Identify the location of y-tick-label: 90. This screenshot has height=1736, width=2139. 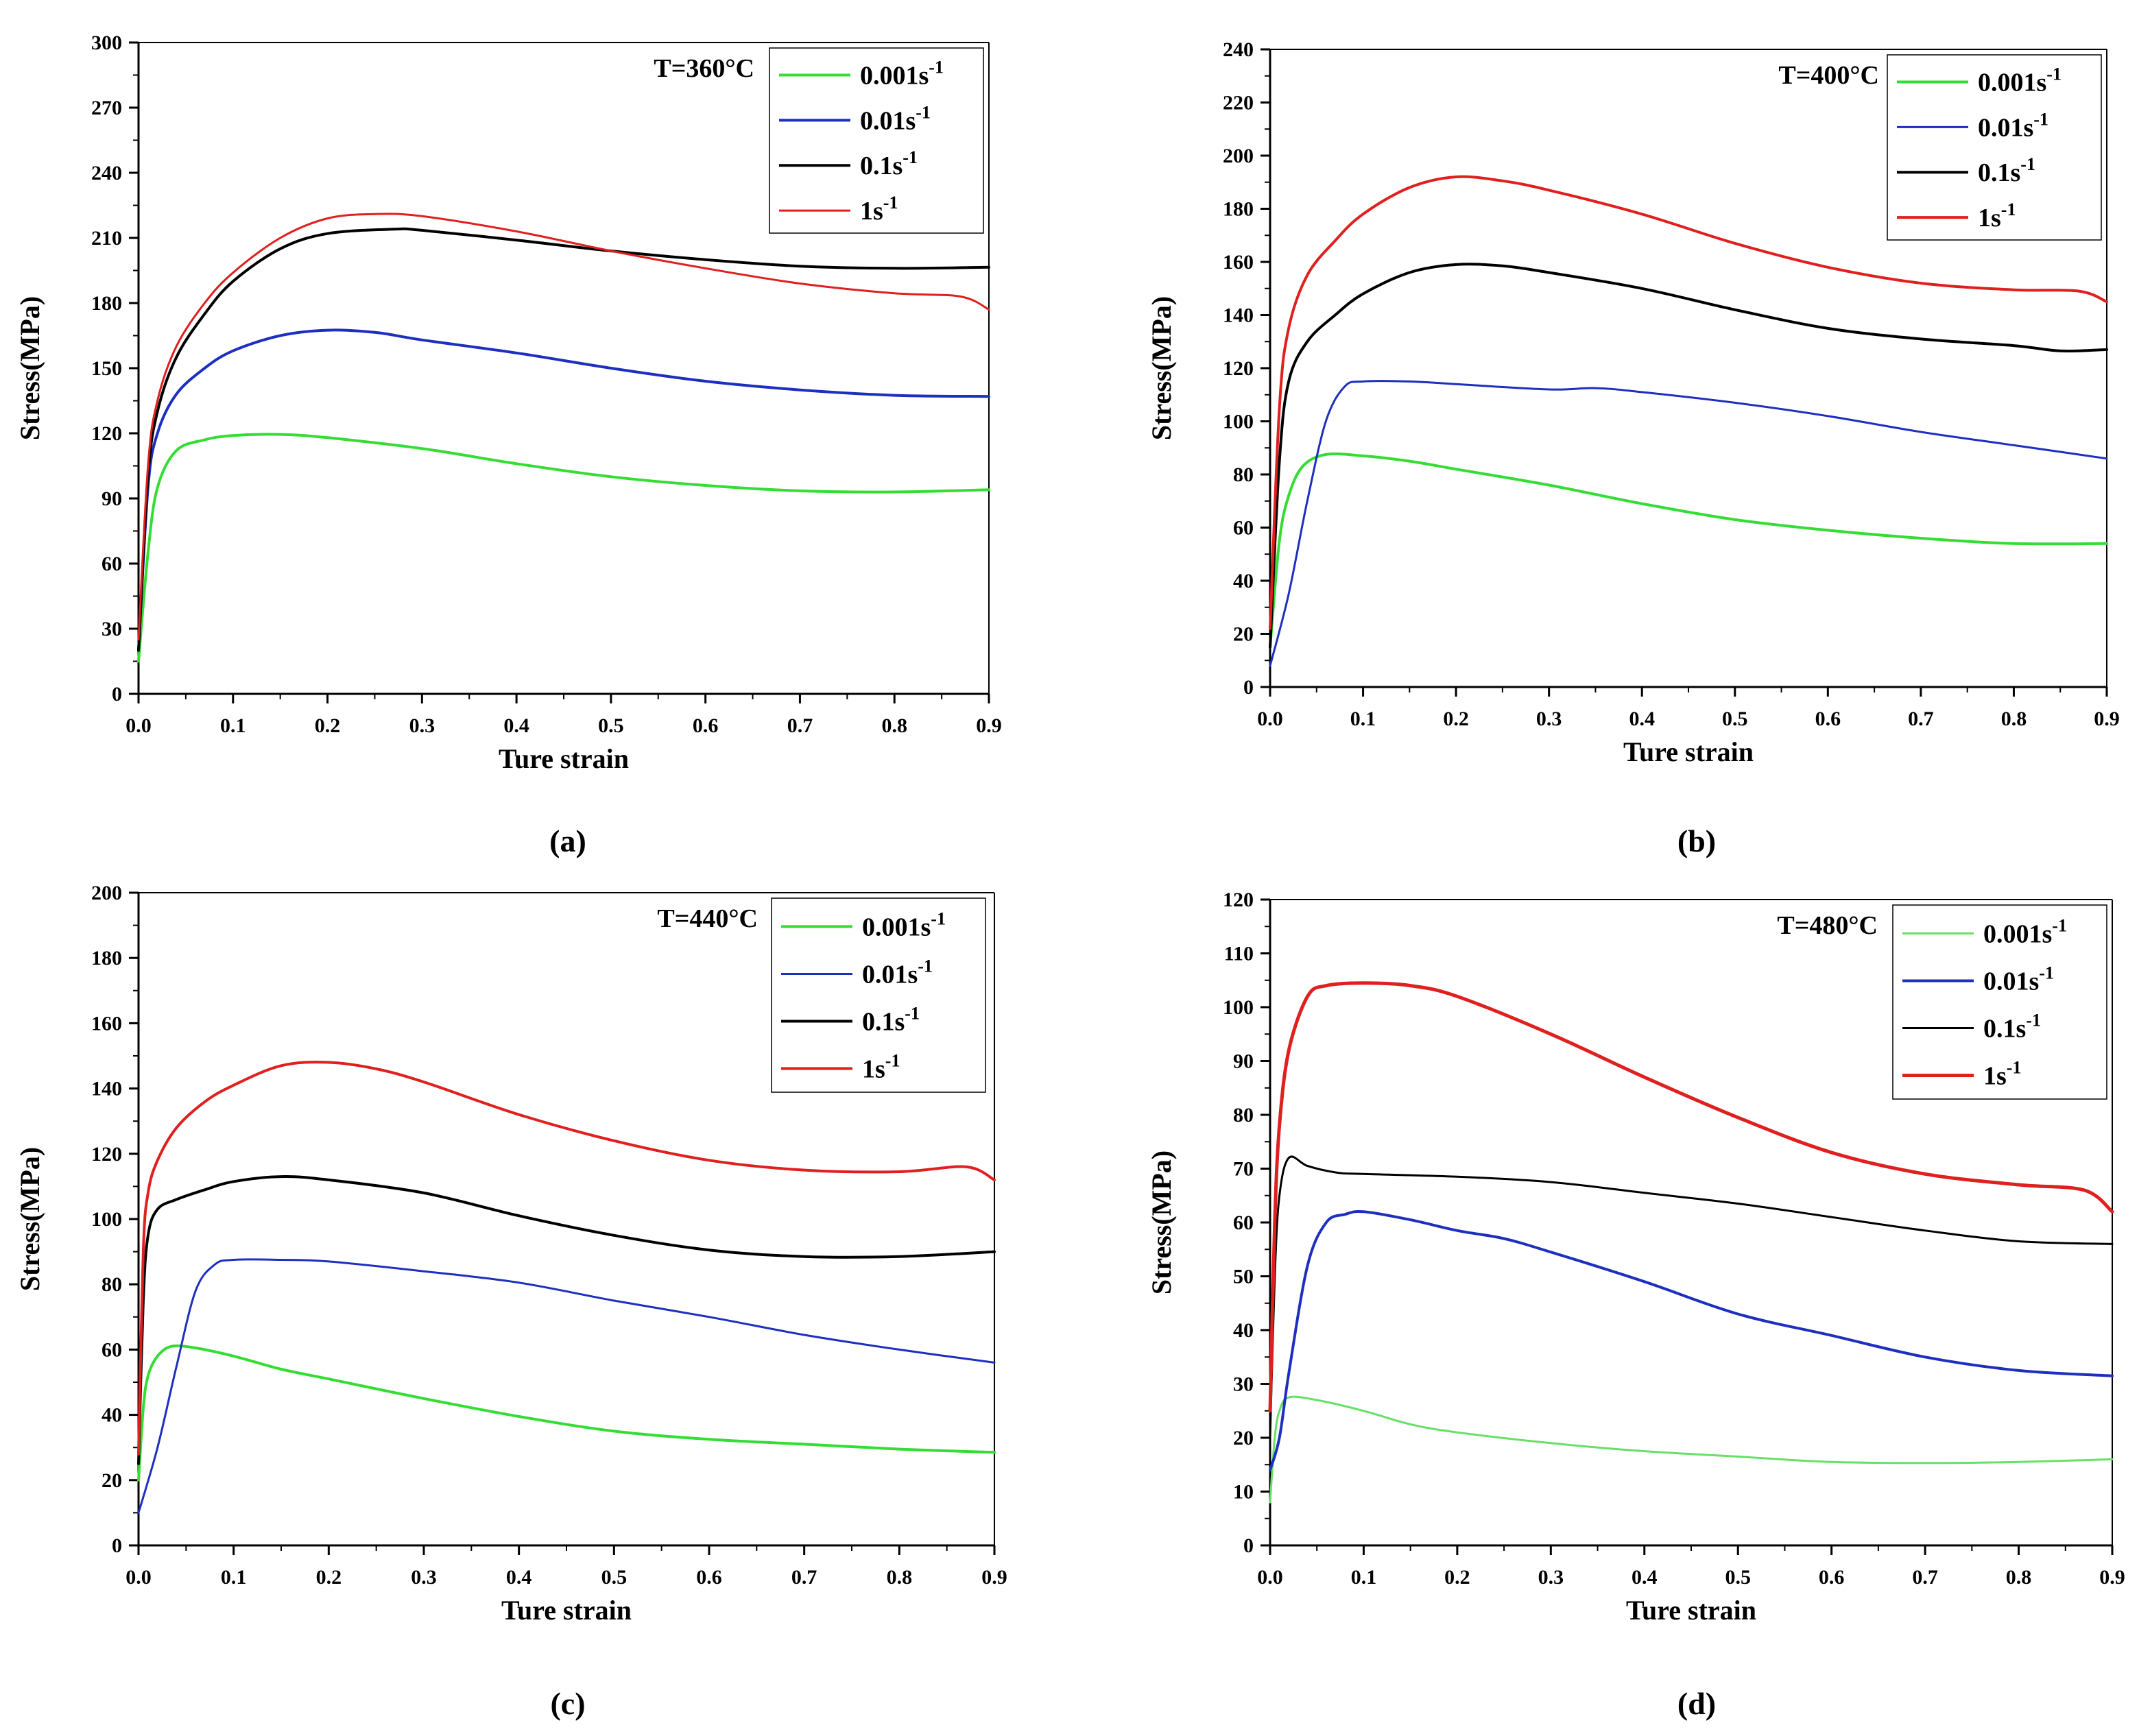
(1243, 1062).